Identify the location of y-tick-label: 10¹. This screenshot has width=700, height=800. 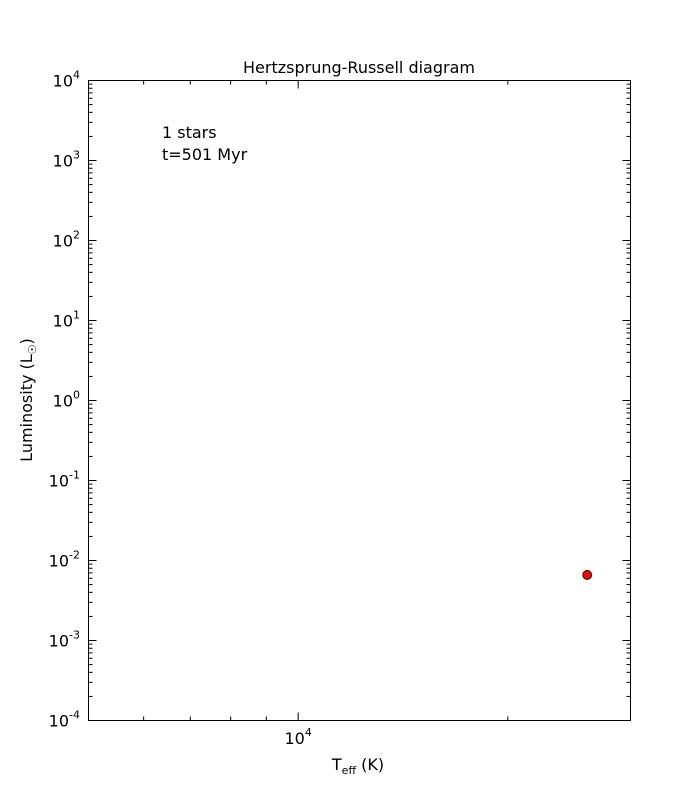
(66, 320).